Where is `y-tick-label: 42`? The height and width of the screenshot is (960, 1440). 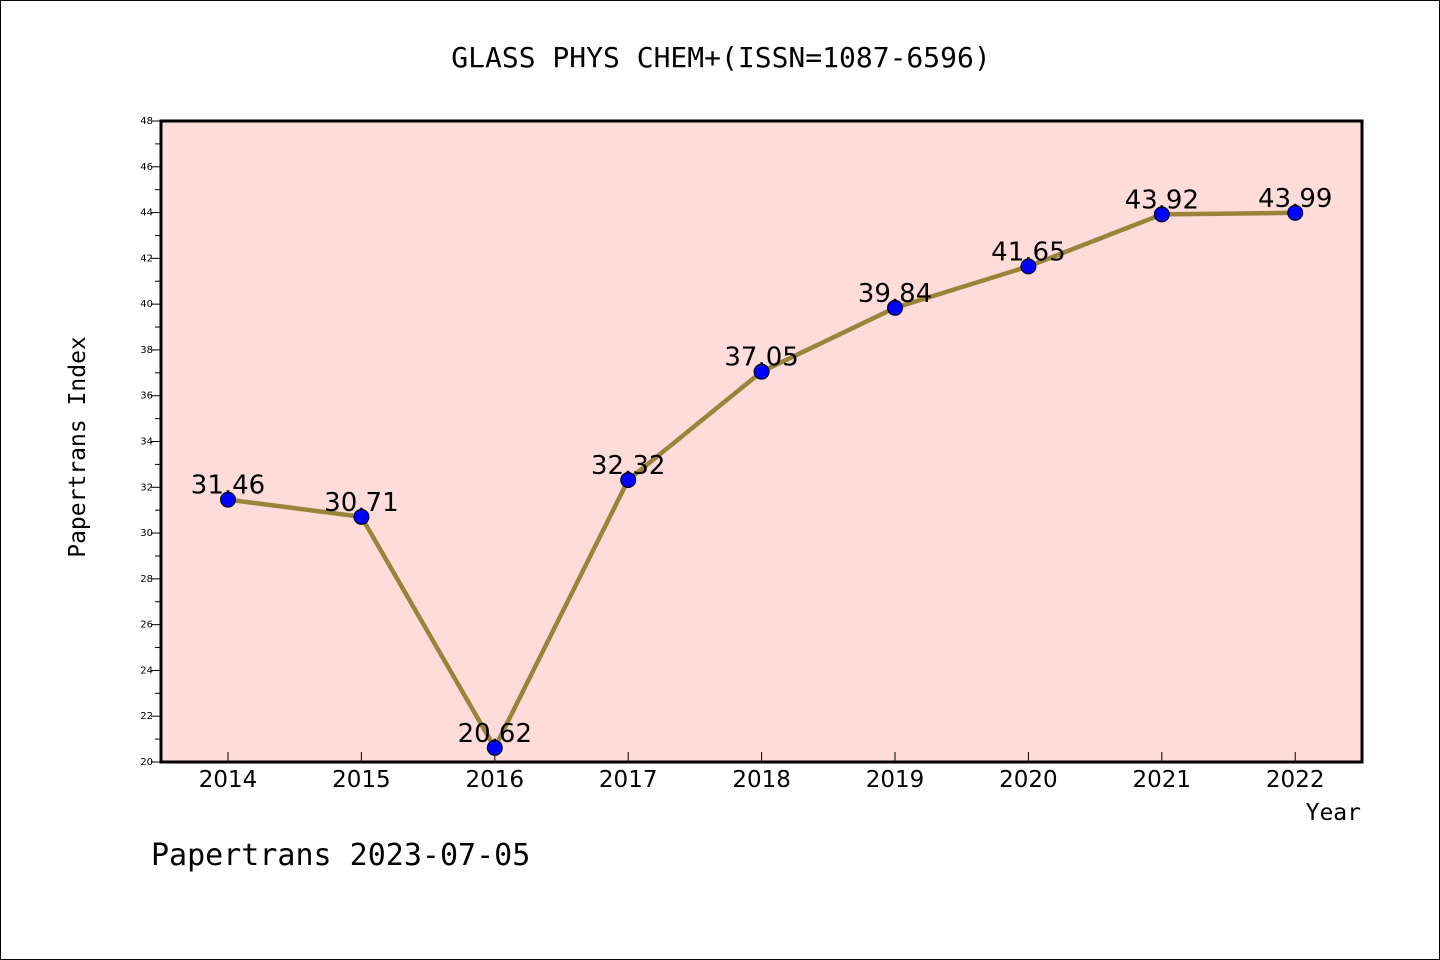 y-tick-label: 42 is located at coordinates (146, 258).